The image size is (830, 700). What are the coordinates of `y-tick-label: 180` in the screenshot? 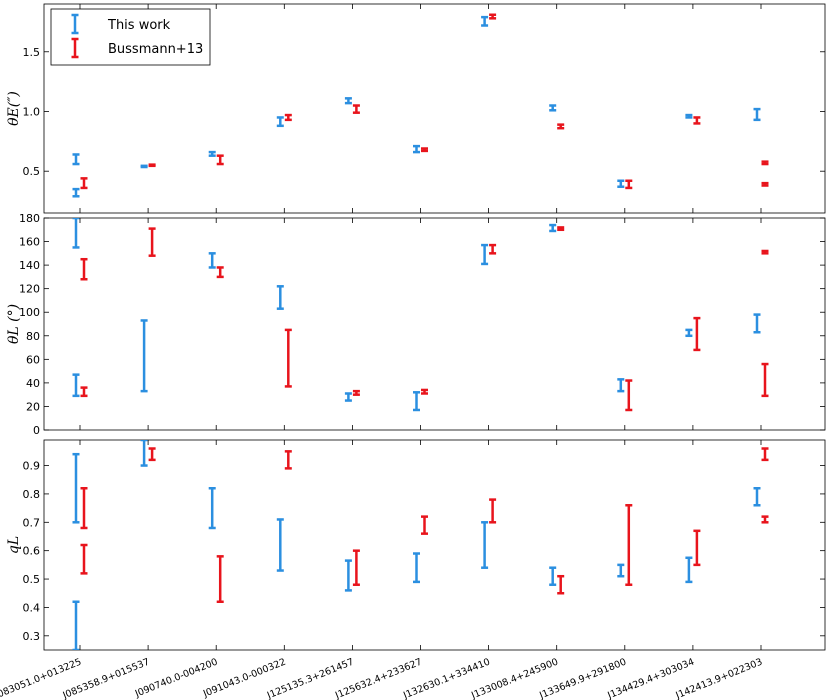 It's located at (29, 218).